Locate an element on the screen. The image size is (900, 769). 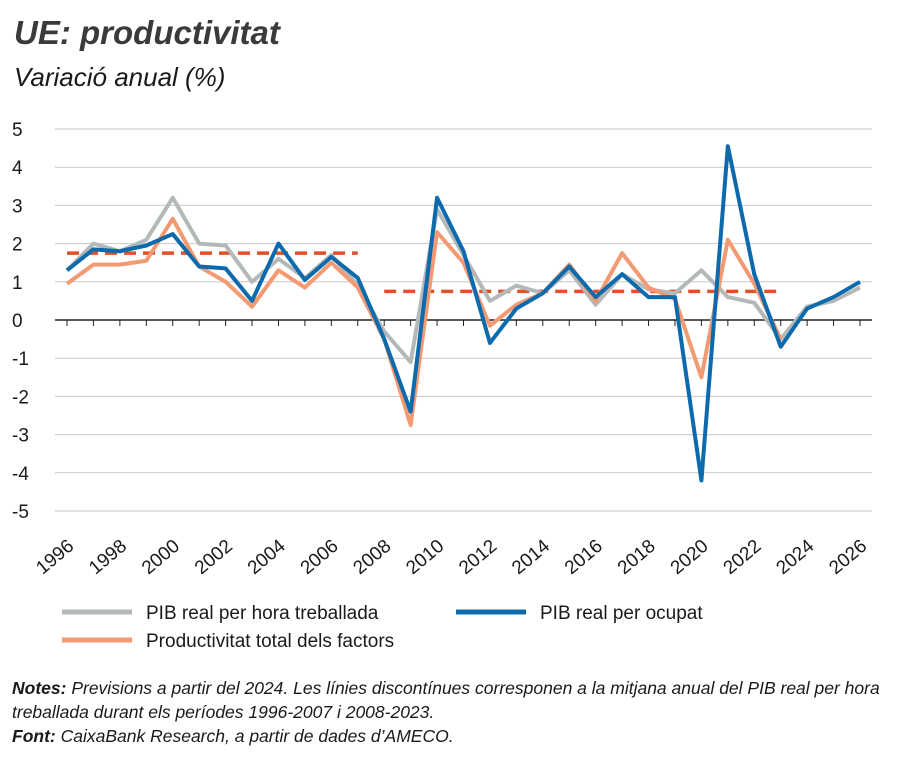
x-tick-label: 2000 is located at coordinates (161, 557).